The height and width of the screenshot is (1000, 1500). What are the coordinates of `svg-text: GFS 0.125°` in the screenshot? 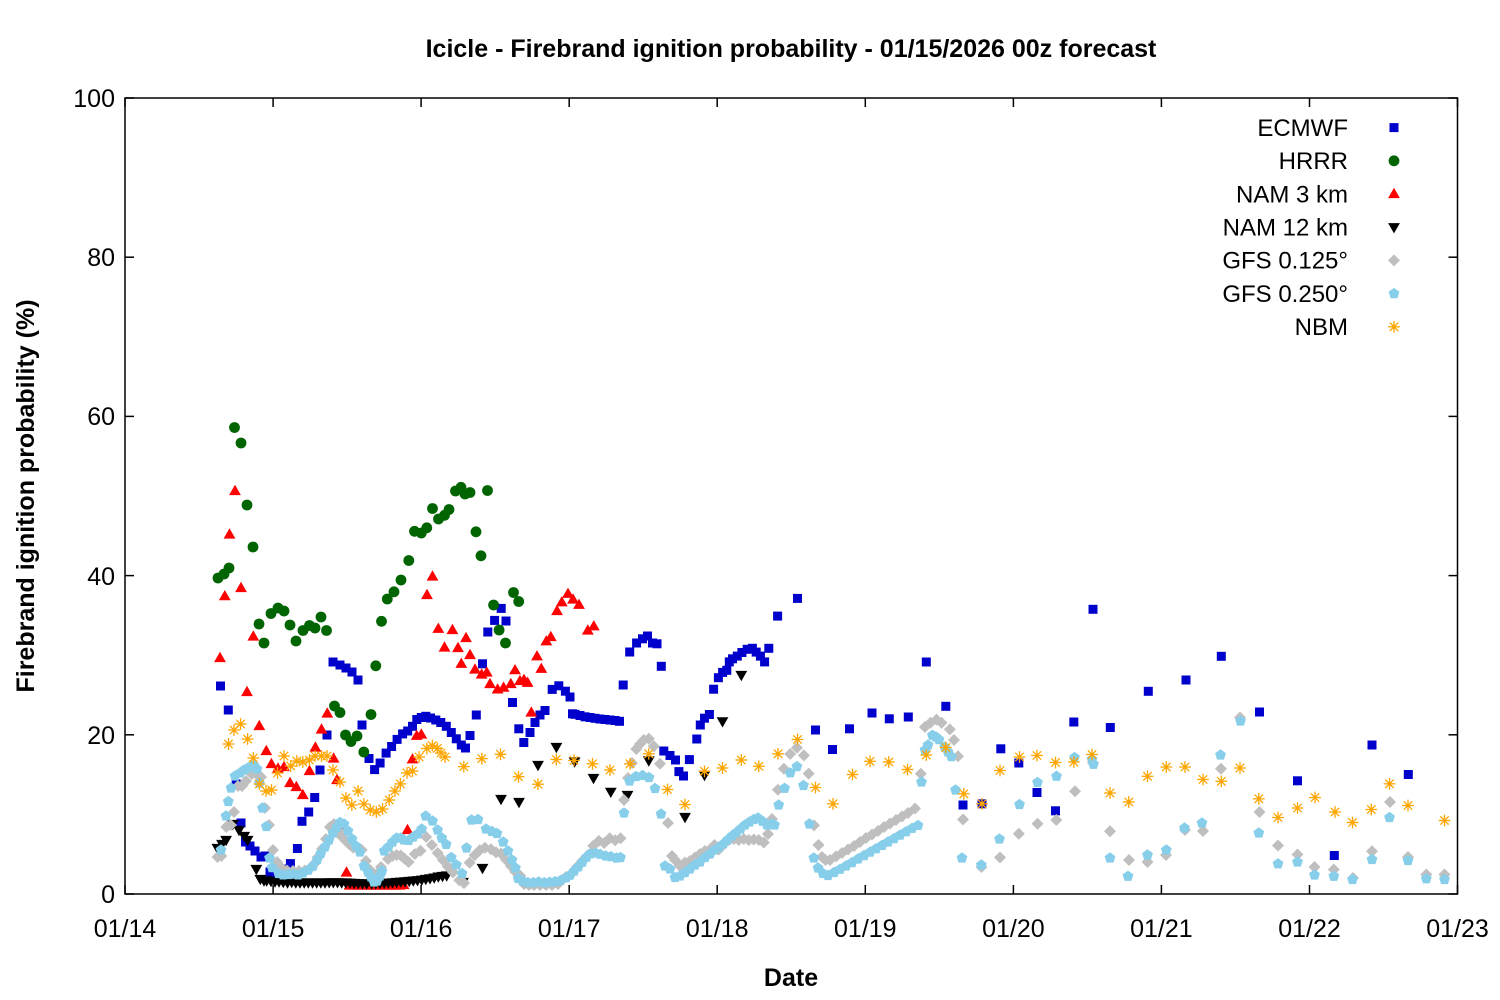 It's located at (1285, 261).